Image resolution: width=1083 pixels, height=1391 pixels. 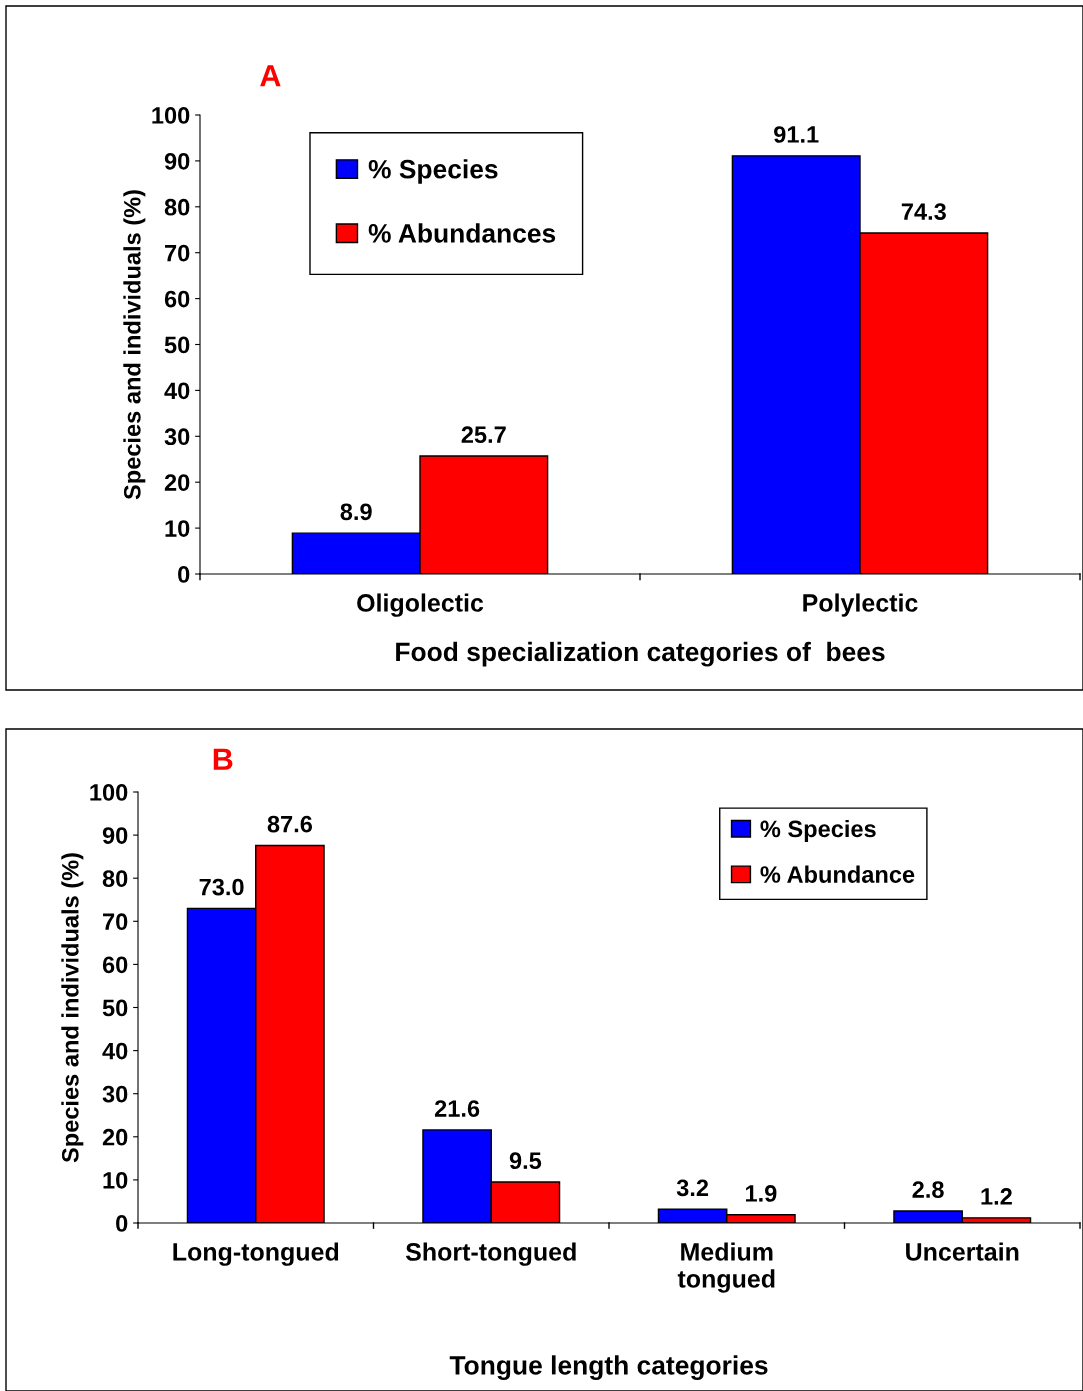 I want to click on x-axis-title: Food specialization categories of bees, so click(x=640, y=654).